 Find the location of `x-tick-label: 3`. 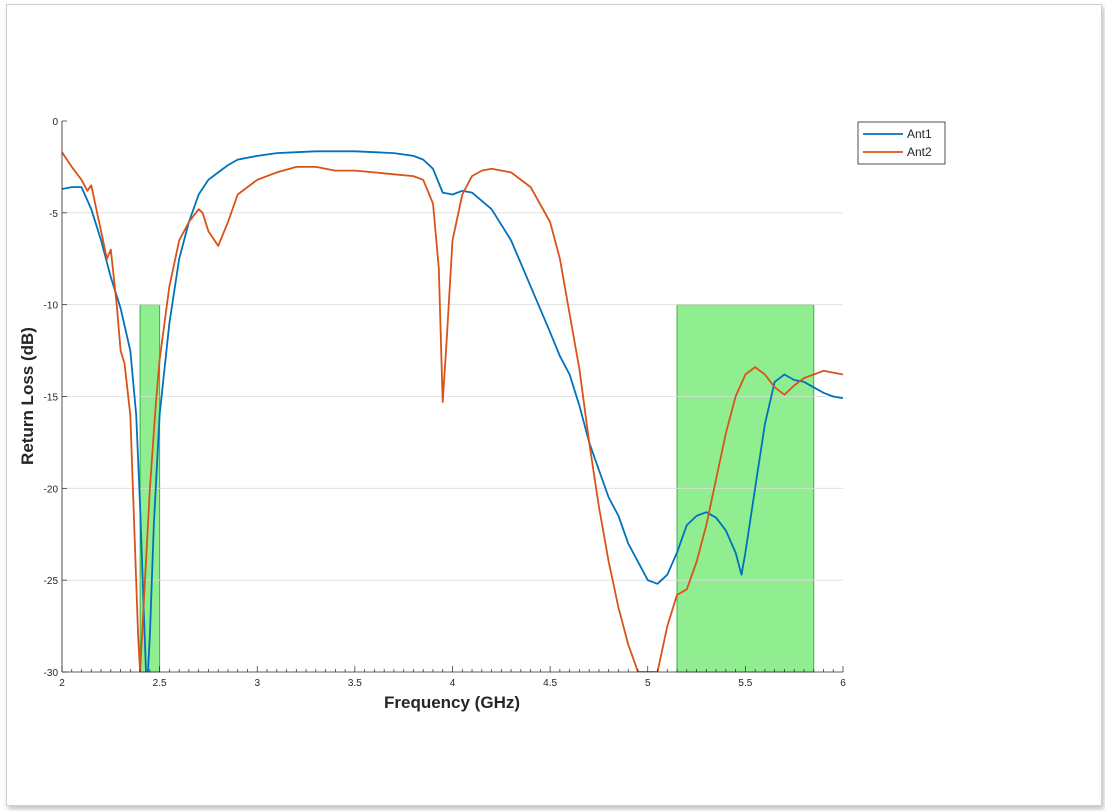

x-tick-label: 3 is located at coordinates (257, 683).